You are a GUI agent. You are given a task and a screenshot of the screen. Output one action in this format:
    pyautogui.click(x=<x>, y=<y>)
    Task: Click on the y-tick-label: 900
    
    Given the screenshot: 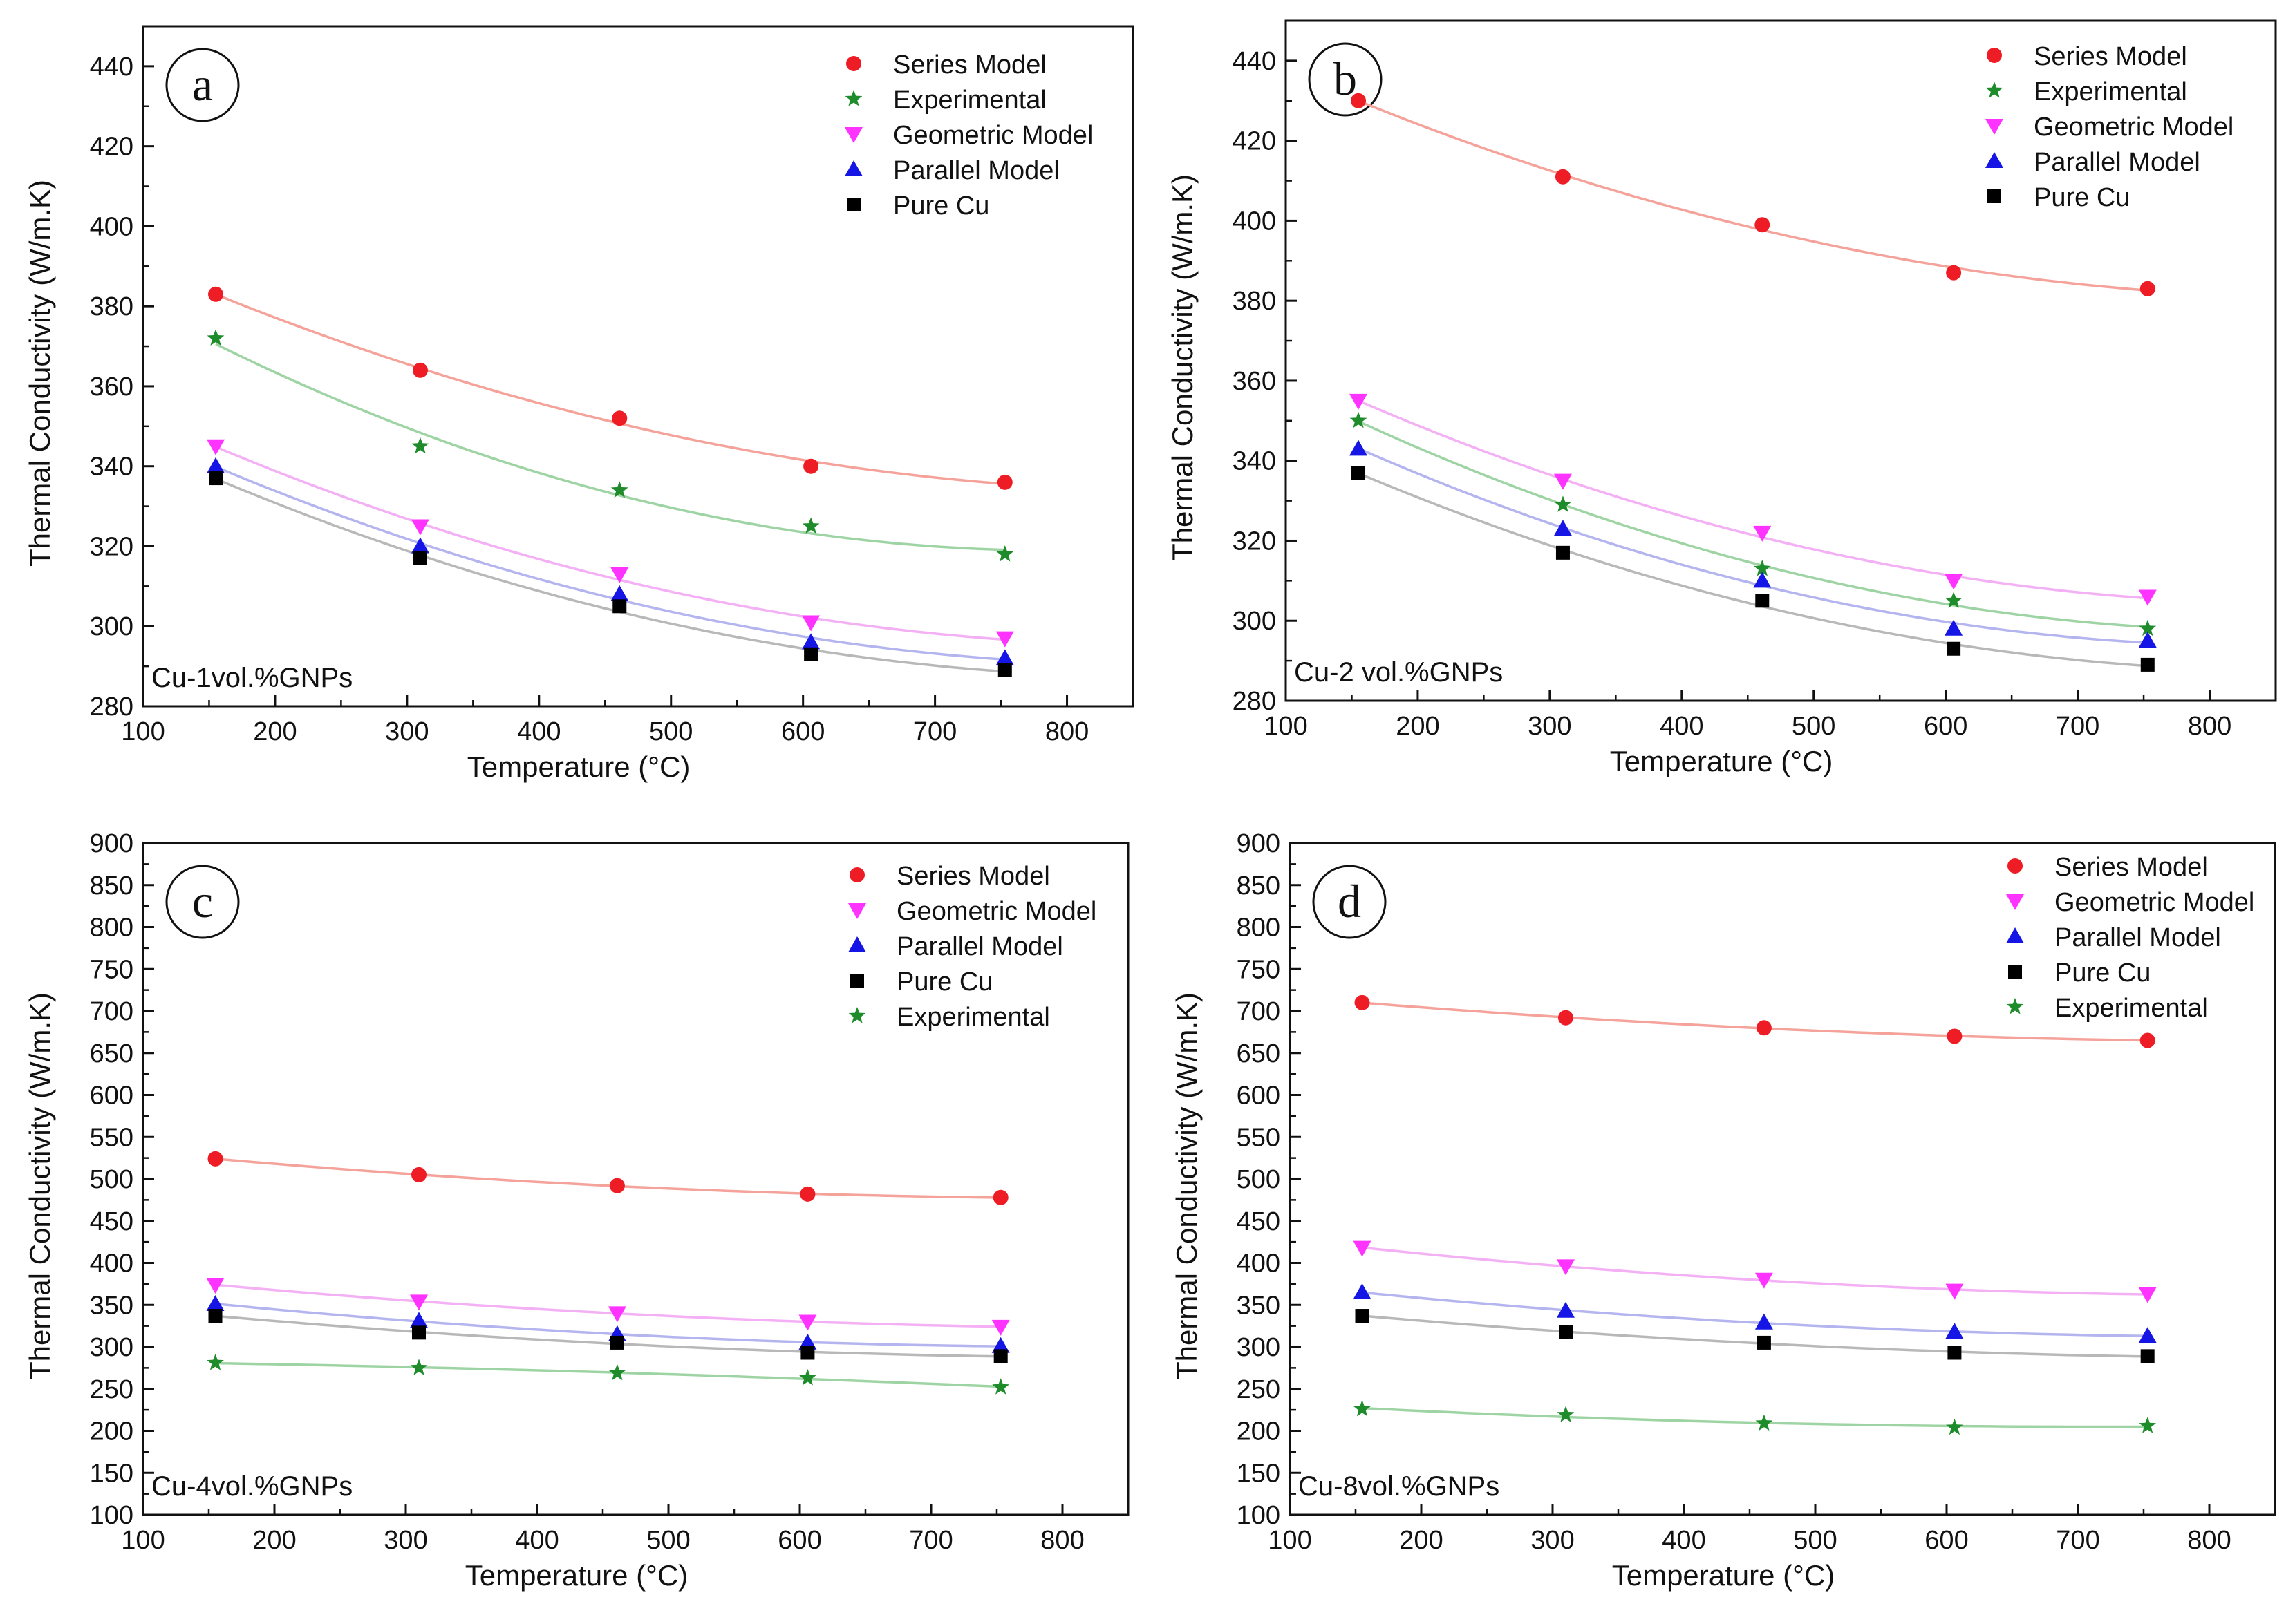 What is the action you would take?
    pyautogui.click(x=1258, y=843)
    